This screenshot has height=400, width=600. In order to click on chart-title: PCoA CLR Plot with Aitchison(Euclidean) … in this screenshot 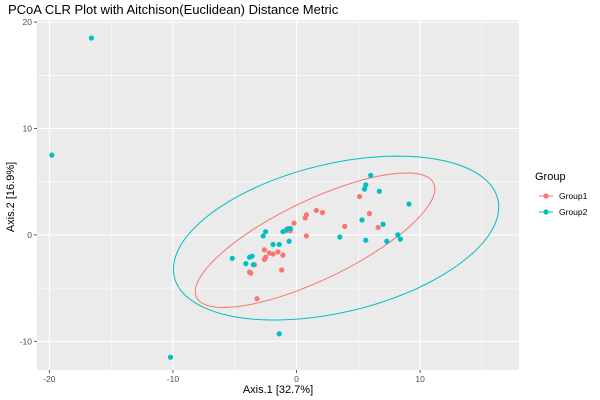, I will do `click(173, 9)`.